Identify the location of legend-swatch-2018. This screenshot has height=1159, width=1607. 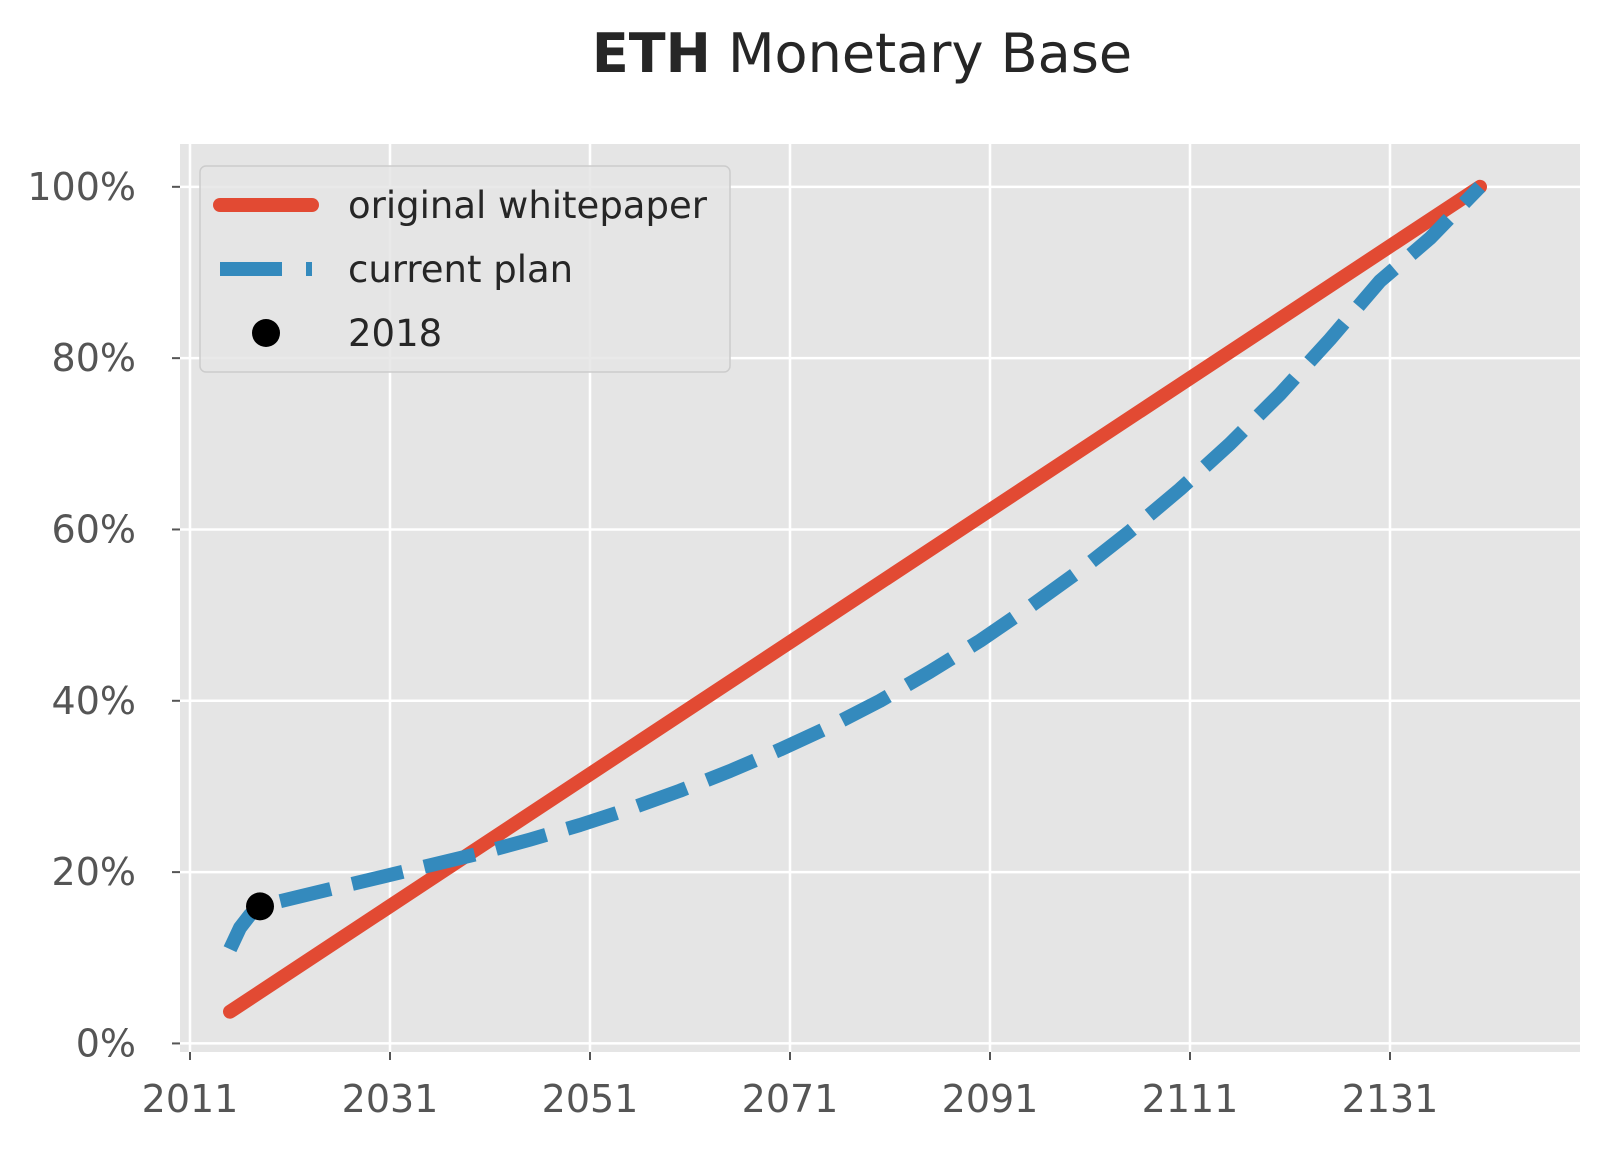
(266, 333).